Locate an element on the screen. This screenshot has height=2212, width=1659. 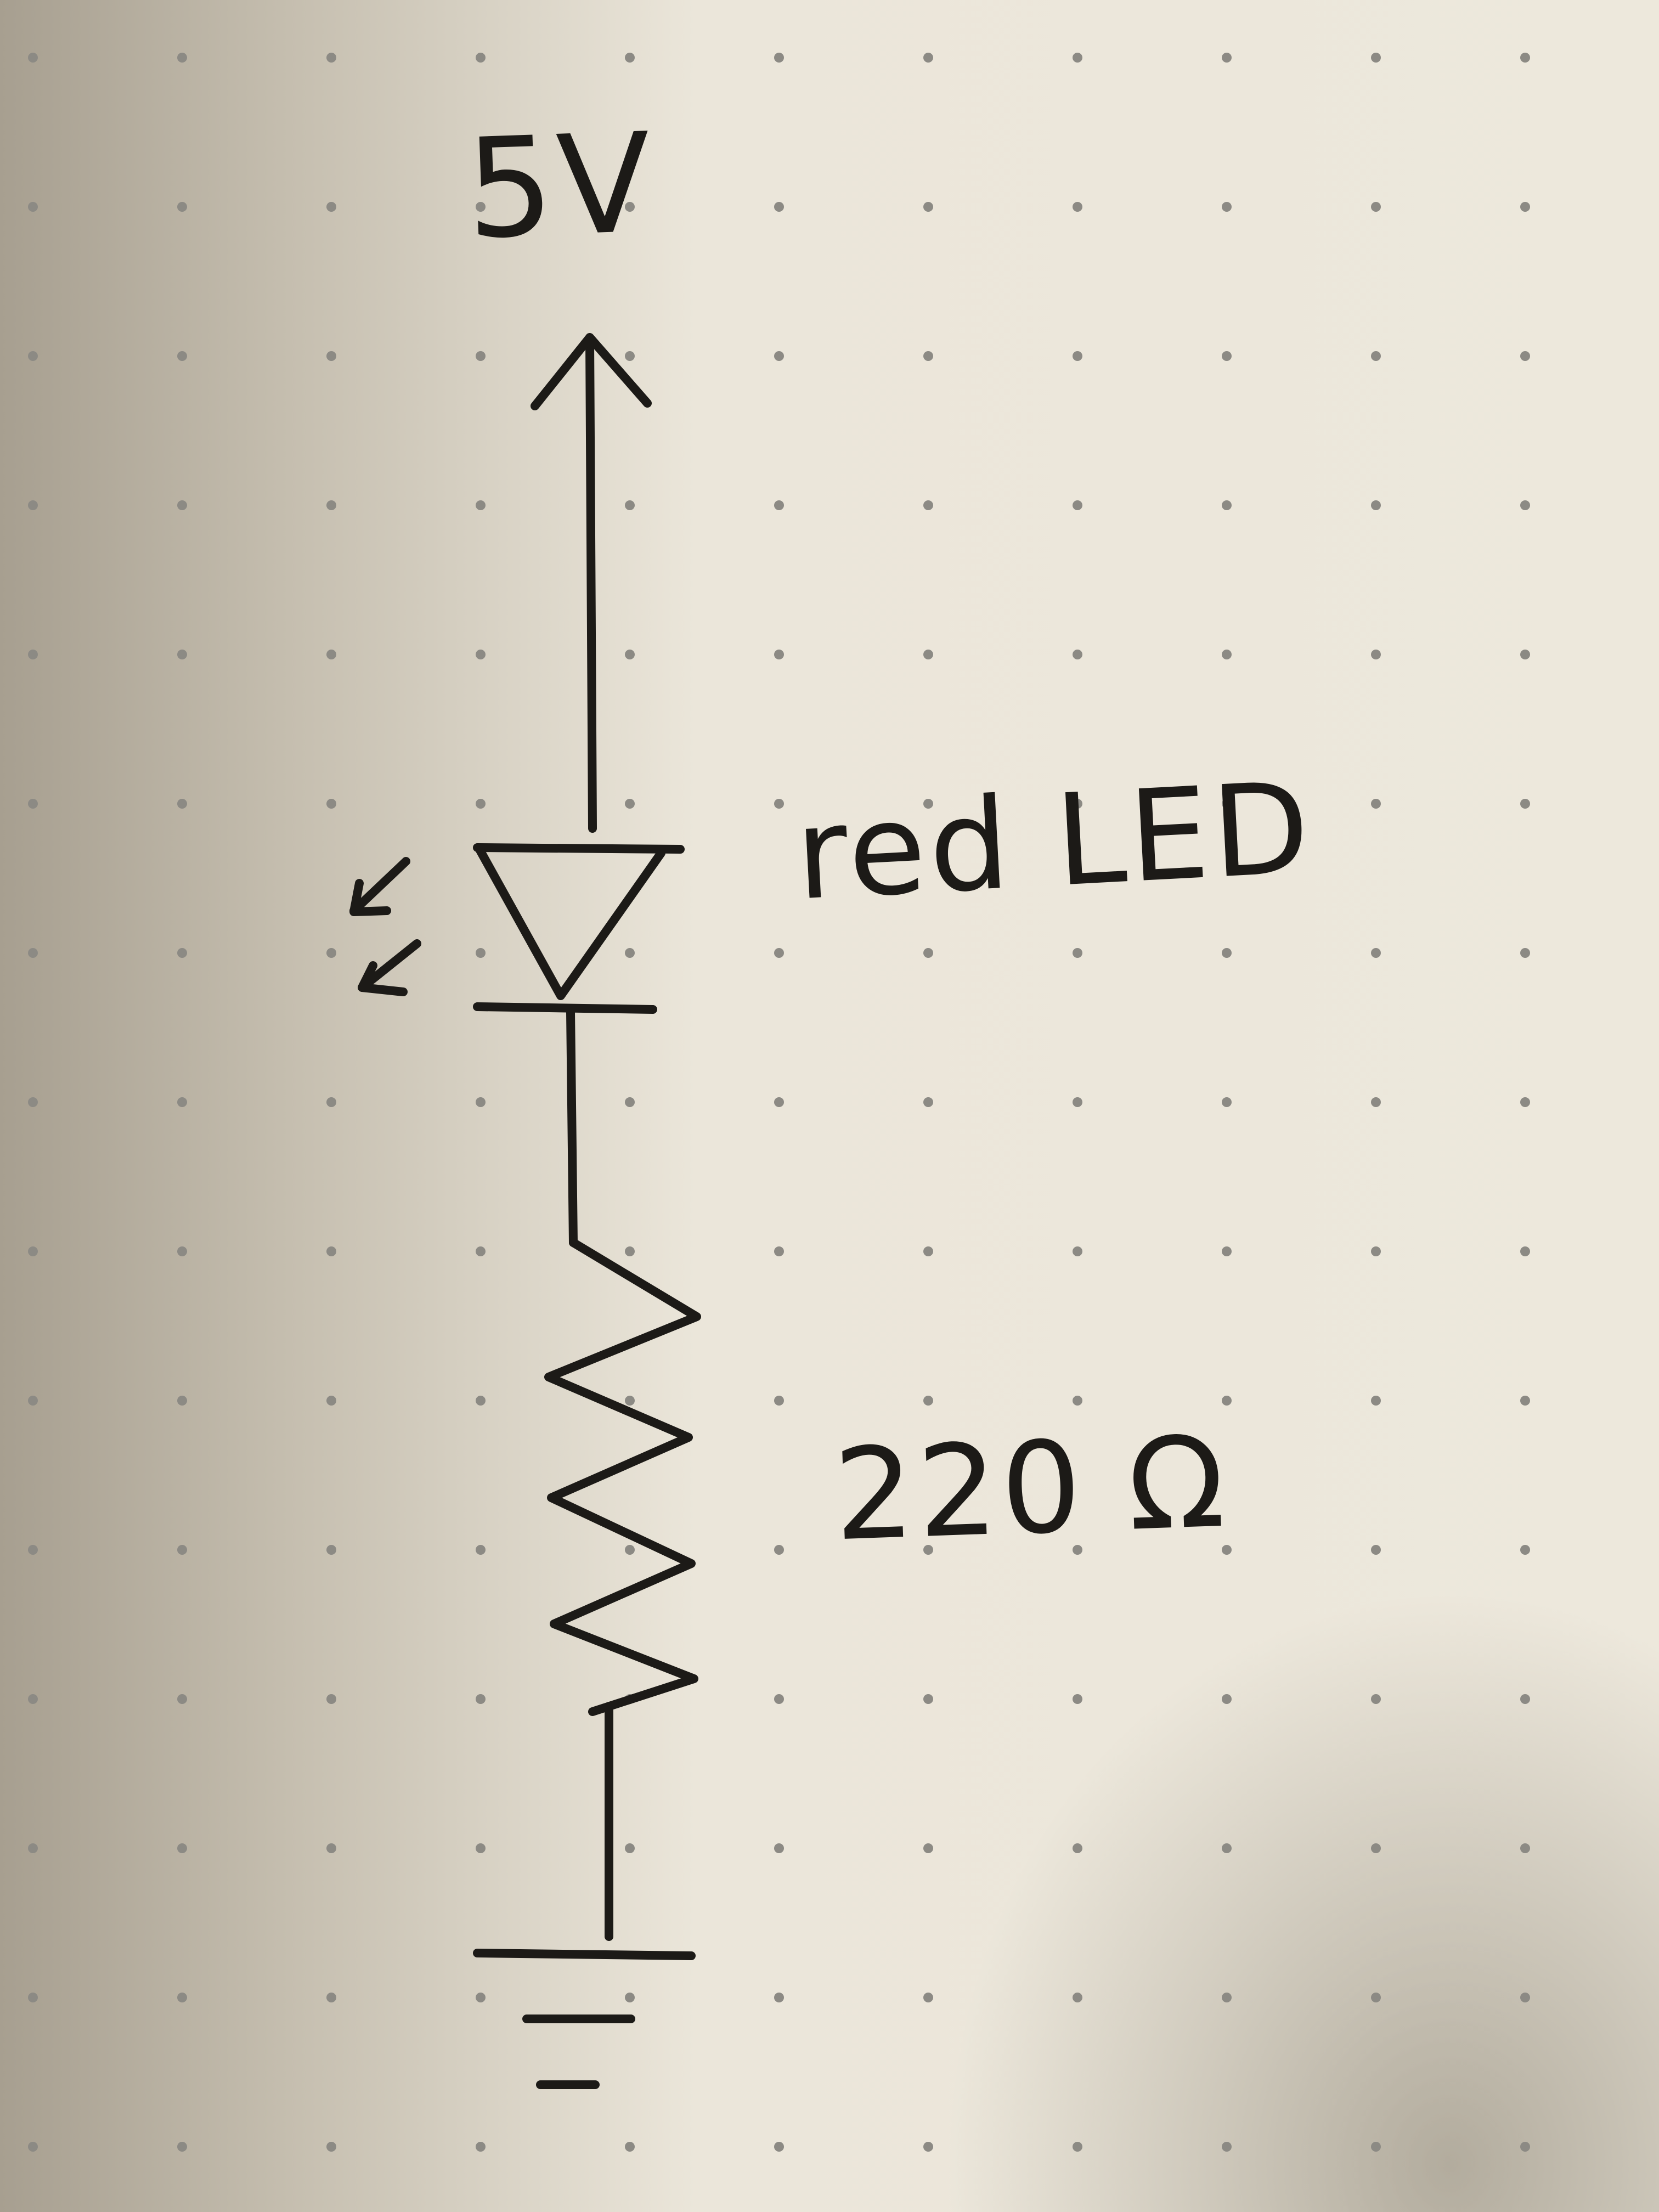
led-label: red LED is located at coordinates (1054, 842).